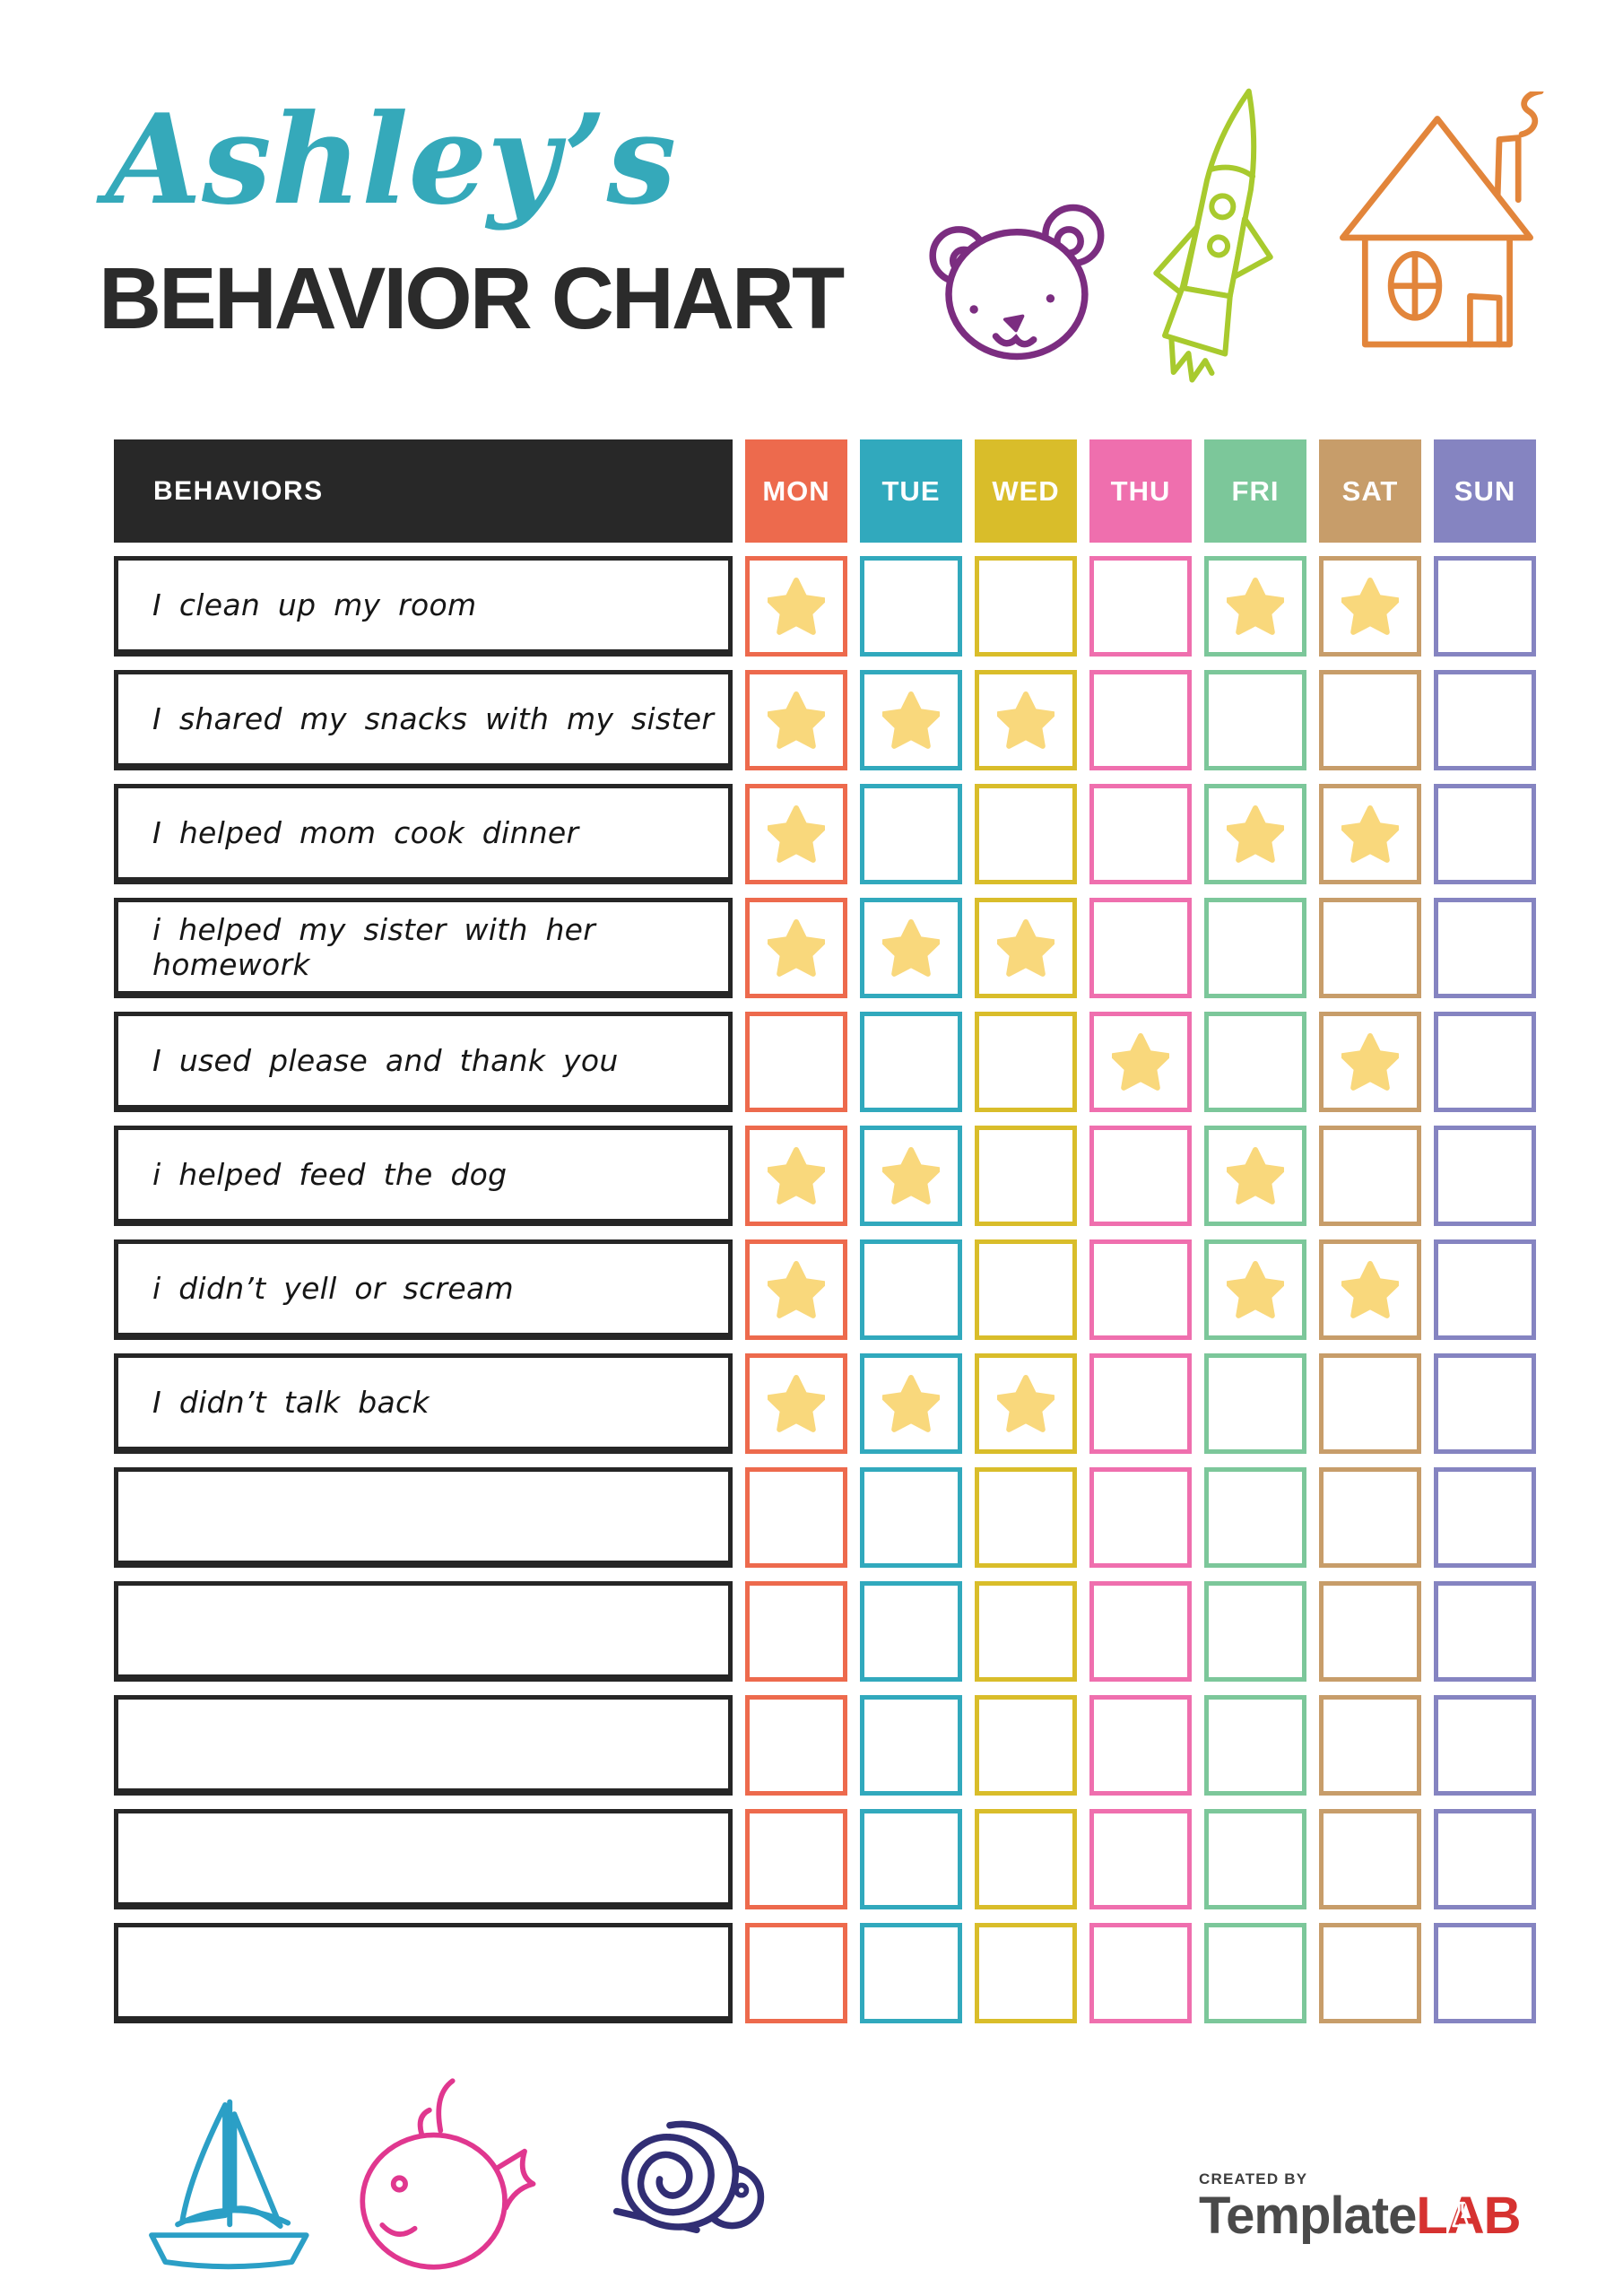 The height and width of the screenshot is (2296, 1623). What do you see at coordinates (796, 1517) in the screenshot?
I see `checkbox-mon-row9` at bounding box center [796, 1517].